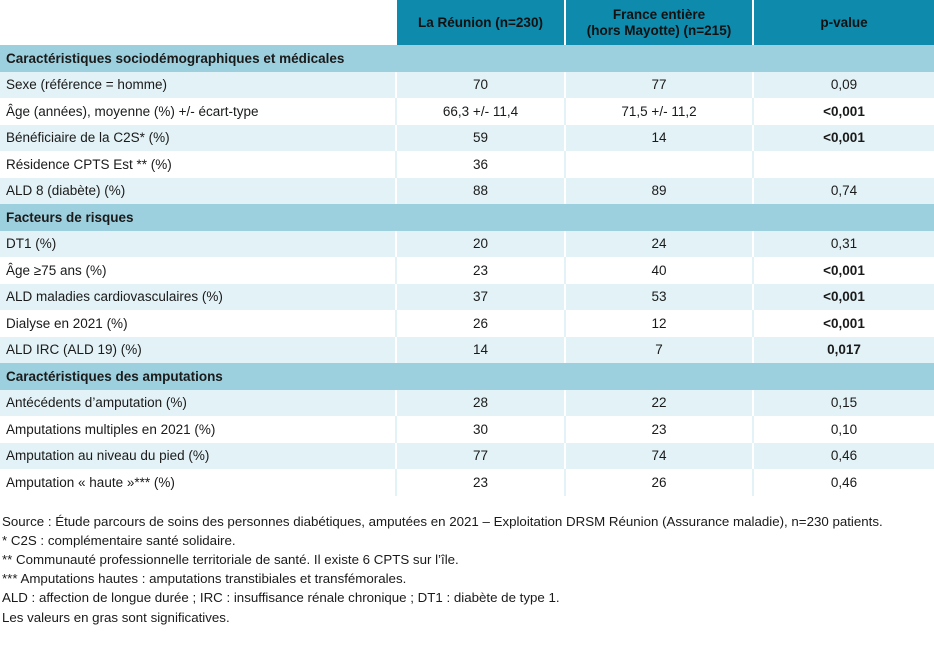 The height and width of the screenshot is (664, 934). What do you see at coordinates (658, 349) in the screenshot?
I see `france-value: 7` at bounding box center [658, 349].